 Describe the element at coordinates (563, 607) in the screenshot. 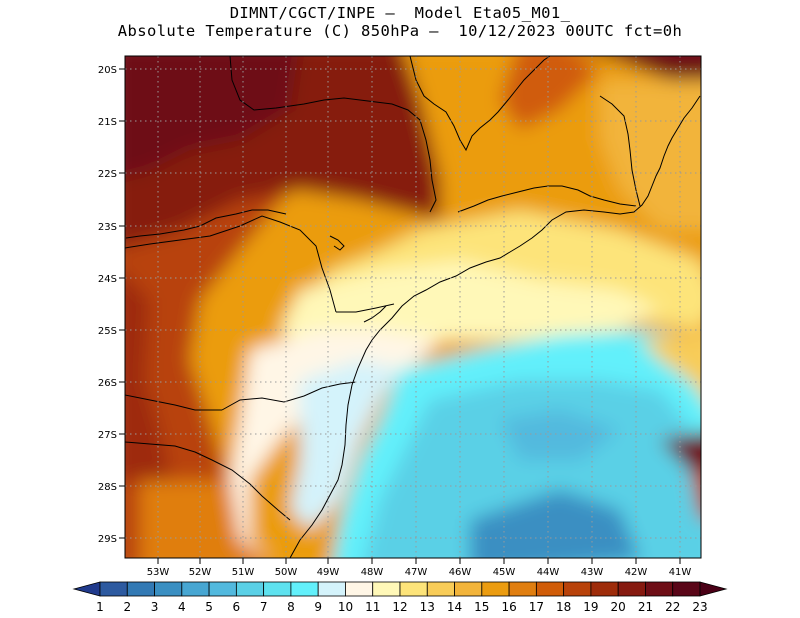

I see `colorbar-label: 18` at that location.